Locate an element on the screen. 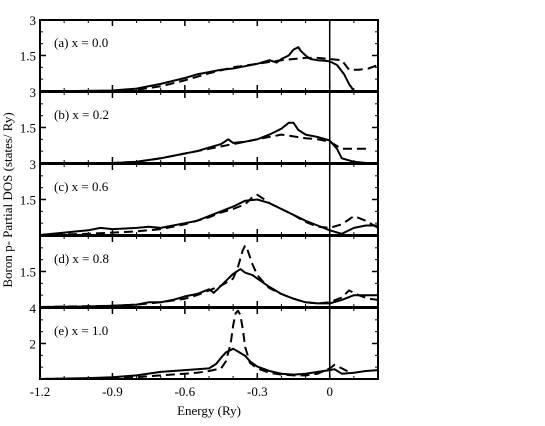 This screenshot has height=426, width=545. panel-4: 2 4 (e) x = 1.0 is located at coordinates (204, 340).